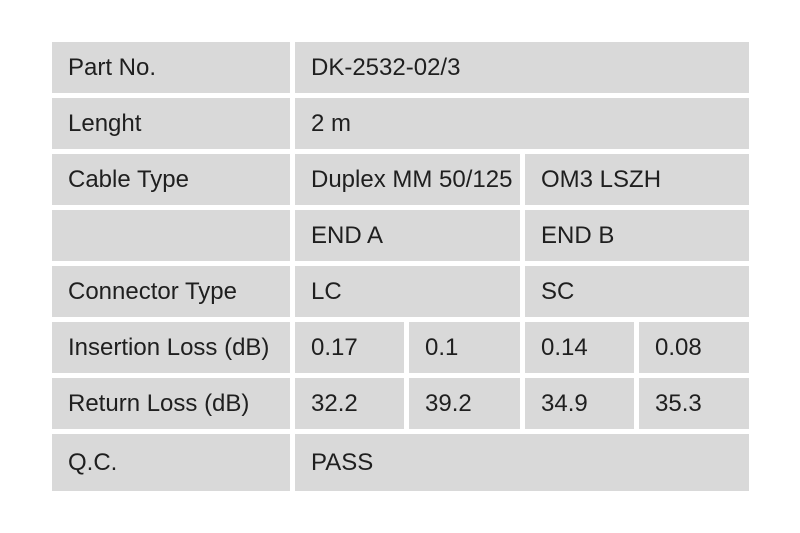  Describe the element at coordinates (407, 235) in the screenshot. I see `cell-end-a-header: END A` at that location.